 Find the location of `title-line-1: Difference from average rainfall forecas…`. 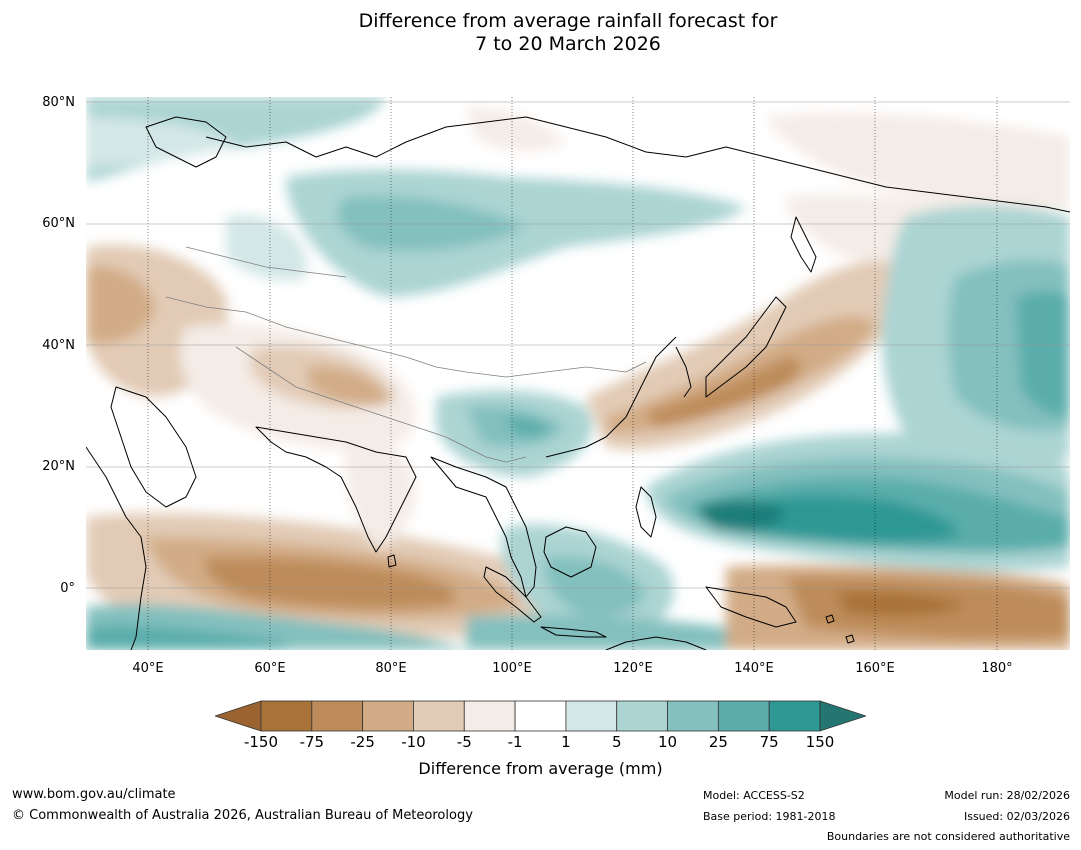

title-line-1: Difference from average rainfall forecas… is located at coordinates (568, 21).